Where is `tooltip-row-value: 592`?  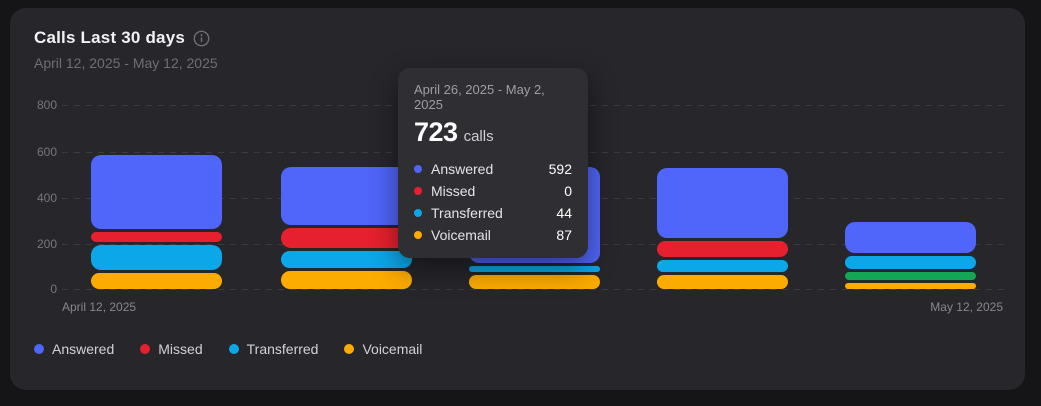
tooltip-row-value: 592 is located at coordinates (560, 169).